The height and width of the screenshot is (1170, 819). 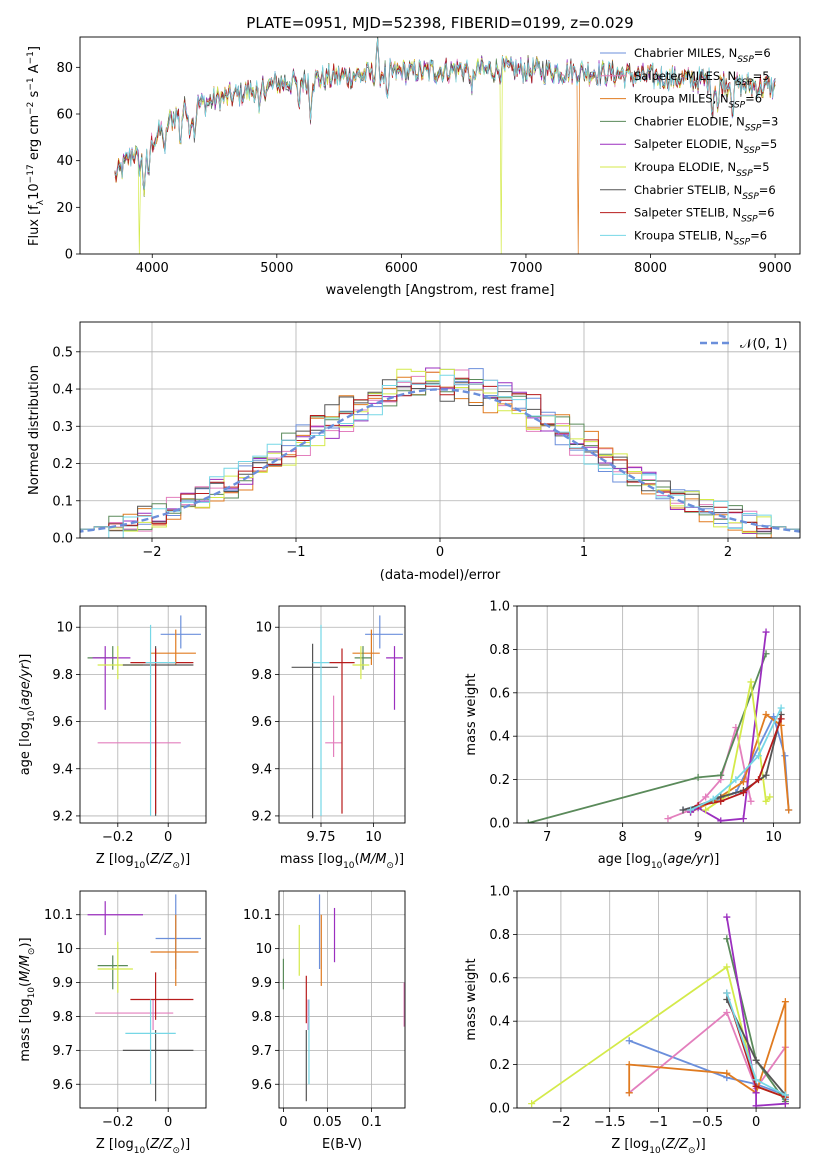 I want to click on x-tick-label: 9000, so click(x=775, y=268).